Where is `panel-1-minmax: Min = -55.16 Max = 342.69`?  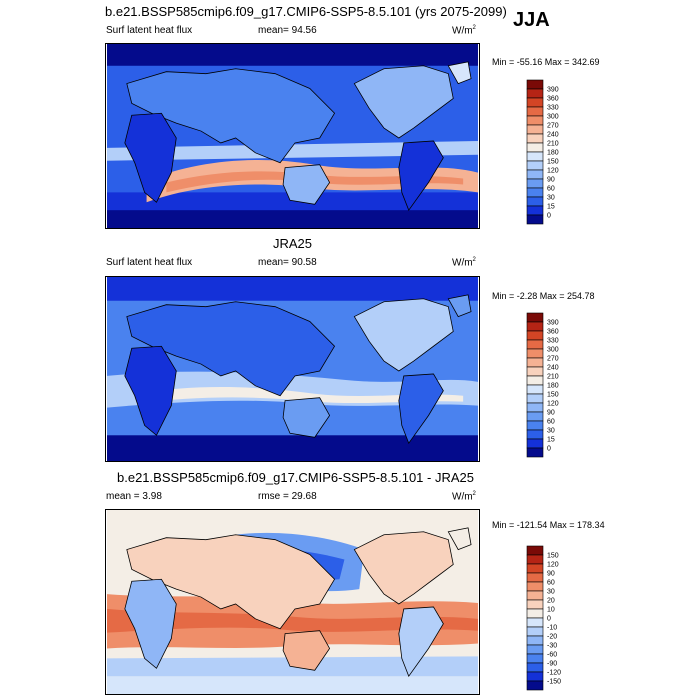 panel-1-minmax: Min = -55.16 Max = 342.69 is located at coordinates (546, 62).